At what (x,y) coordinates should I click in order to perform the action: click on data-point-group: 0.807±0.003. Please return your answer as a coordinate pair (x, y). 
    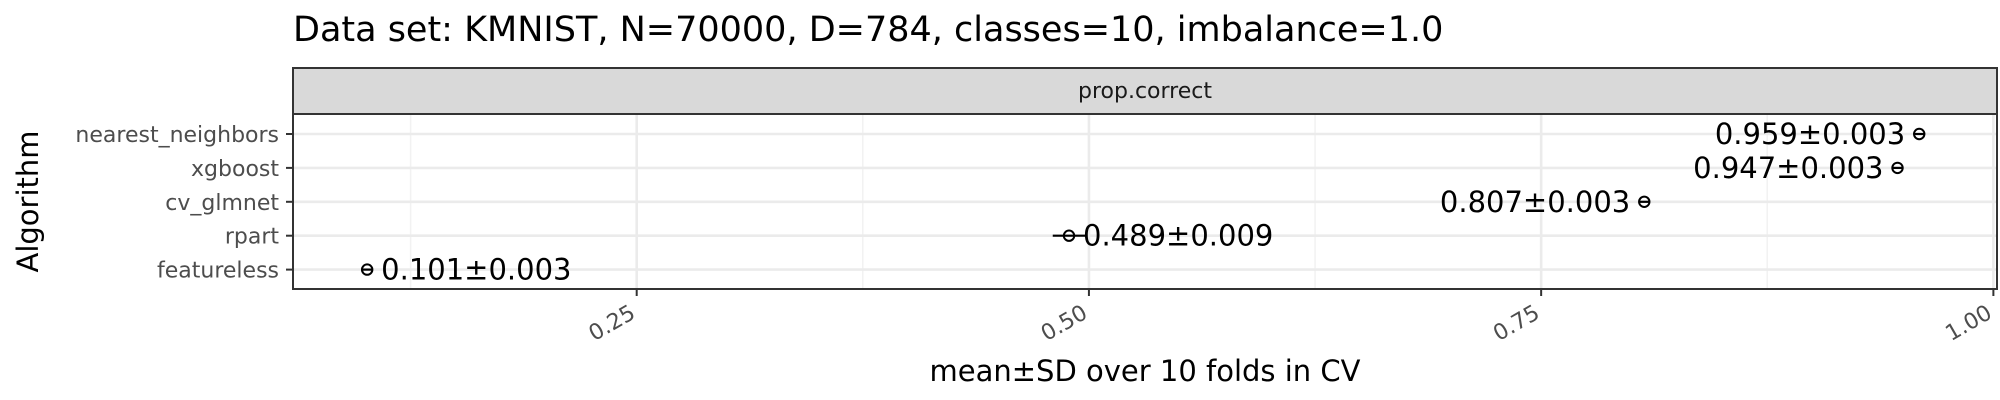
    Looking at the image, I should click on (1545, 202).